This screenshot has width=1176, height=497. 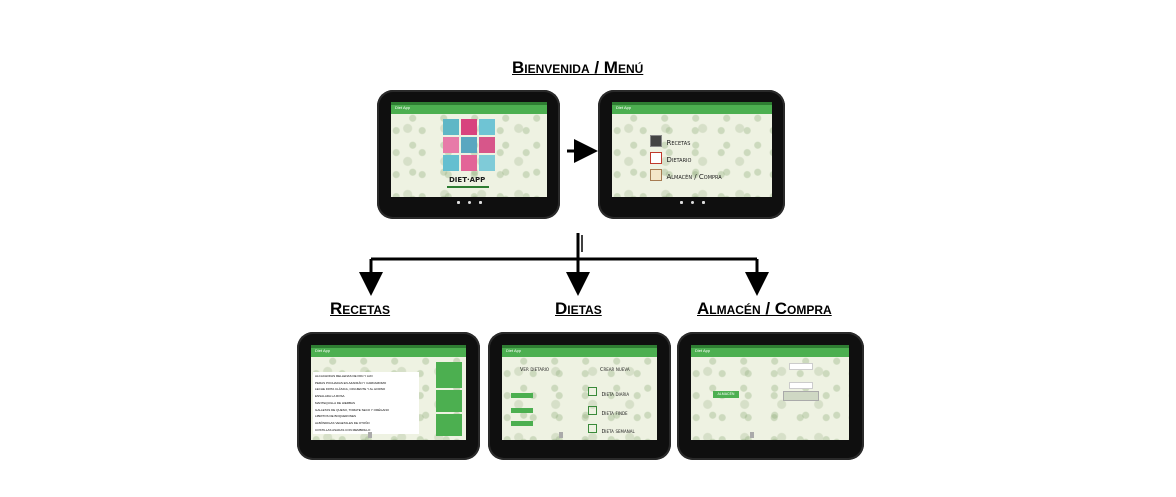 What do you see at coordinates (615, 395) in the screenshot?
I see `option-label: Dieta diaria` at bounding box center [615, 395].